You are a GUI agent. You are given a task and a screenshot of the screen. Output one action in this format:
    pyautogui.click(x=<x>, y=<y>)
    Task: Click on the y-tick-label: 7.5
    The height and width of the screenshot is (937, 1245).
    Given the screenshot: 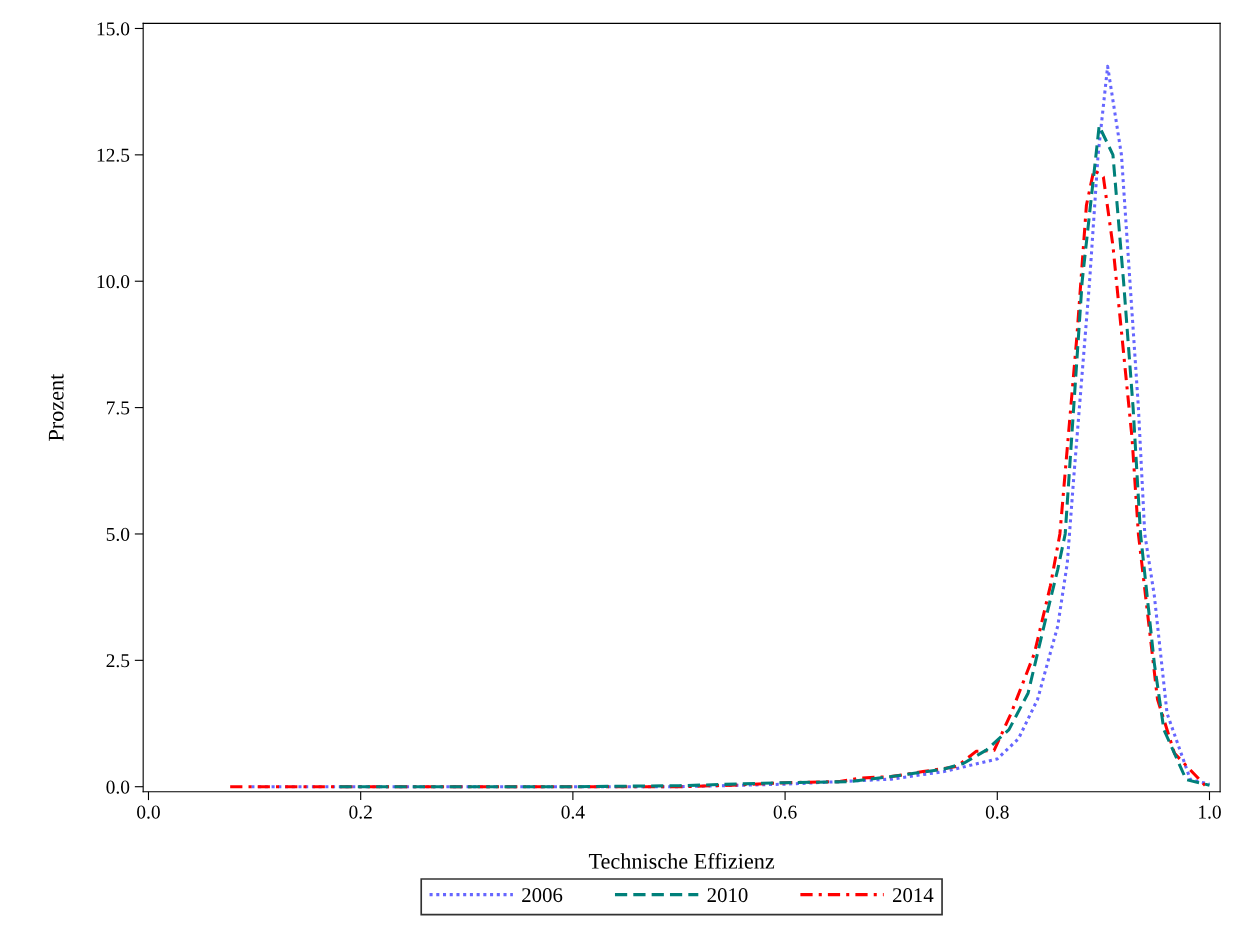 What is the action you would take?
    pyautogui.click(x=118, y=408)
    